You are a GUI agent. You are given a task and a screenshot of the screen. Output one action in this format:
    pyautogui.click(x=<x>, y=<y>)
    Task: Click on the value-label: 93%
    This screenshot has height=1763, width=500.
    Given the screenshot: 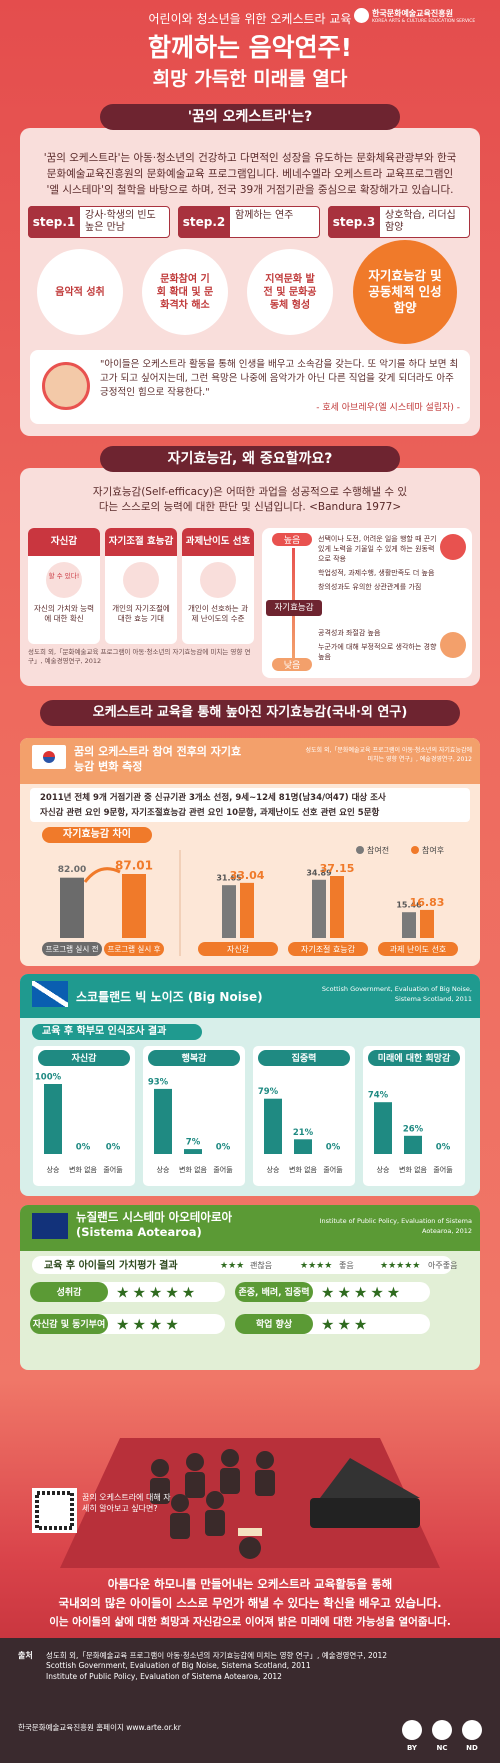 What is the action you would take?
    pyautogui.click(x=158, y=1082)
    